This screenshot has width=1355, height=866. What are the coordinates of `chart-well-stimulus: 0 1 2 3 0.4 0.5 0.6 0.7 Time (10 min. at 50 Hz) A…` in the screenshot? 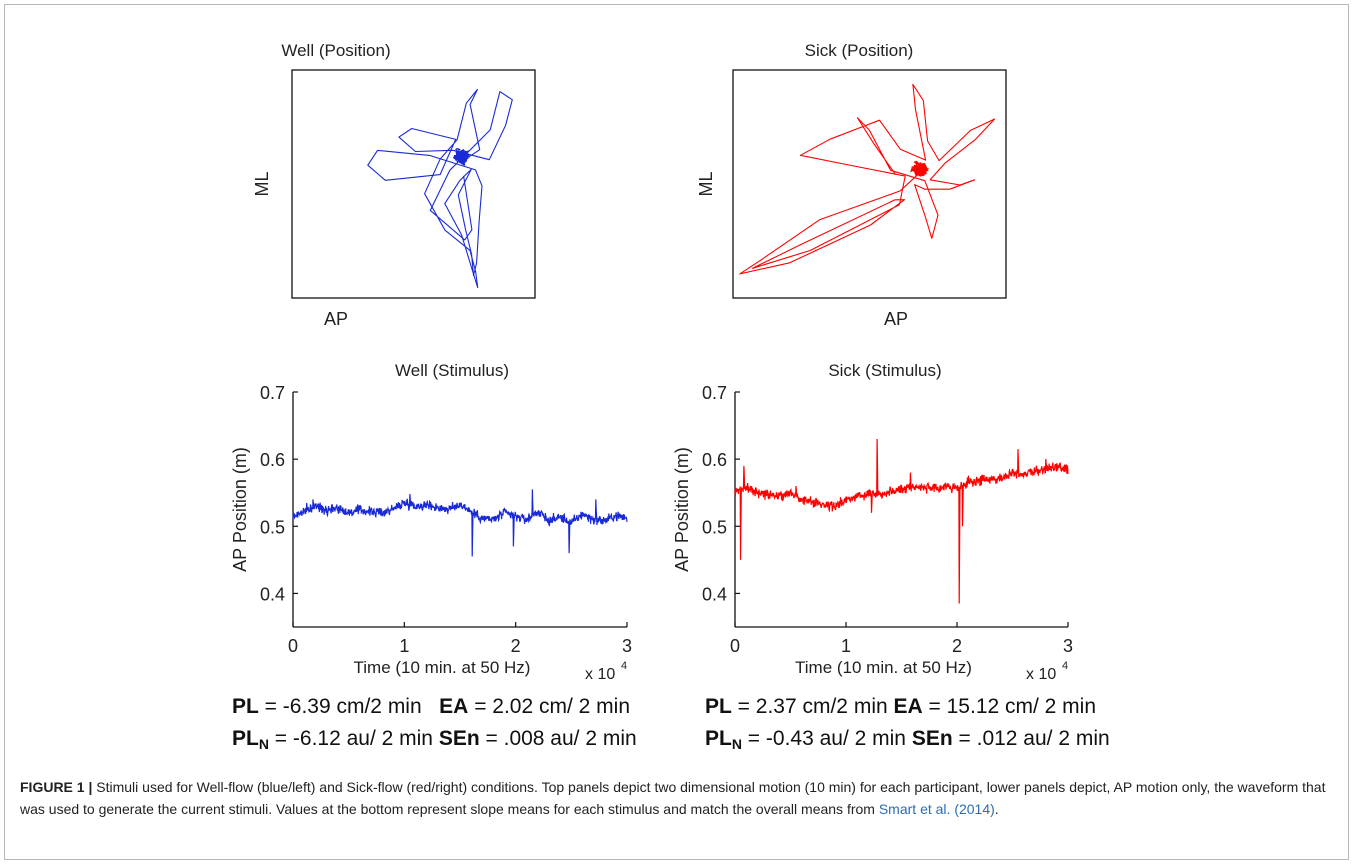 It's located at (431, 533).